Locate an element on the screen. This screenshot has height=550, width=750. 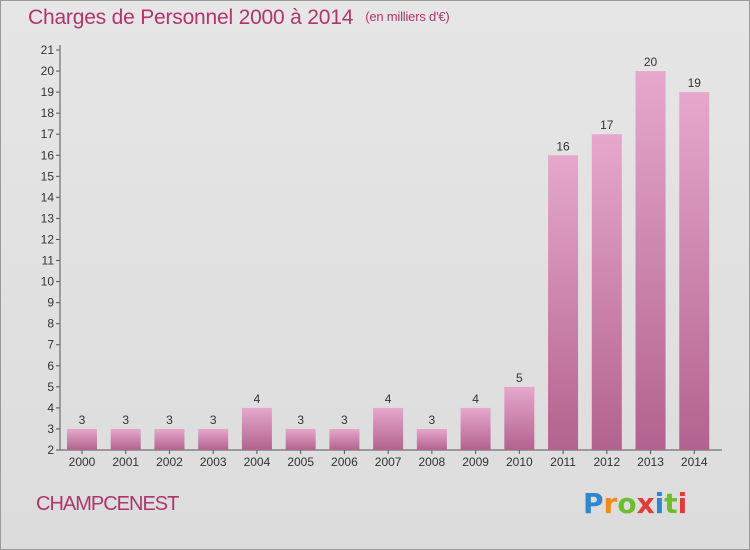
x-tick-label: 2003 is located at coordinates (213, 462).